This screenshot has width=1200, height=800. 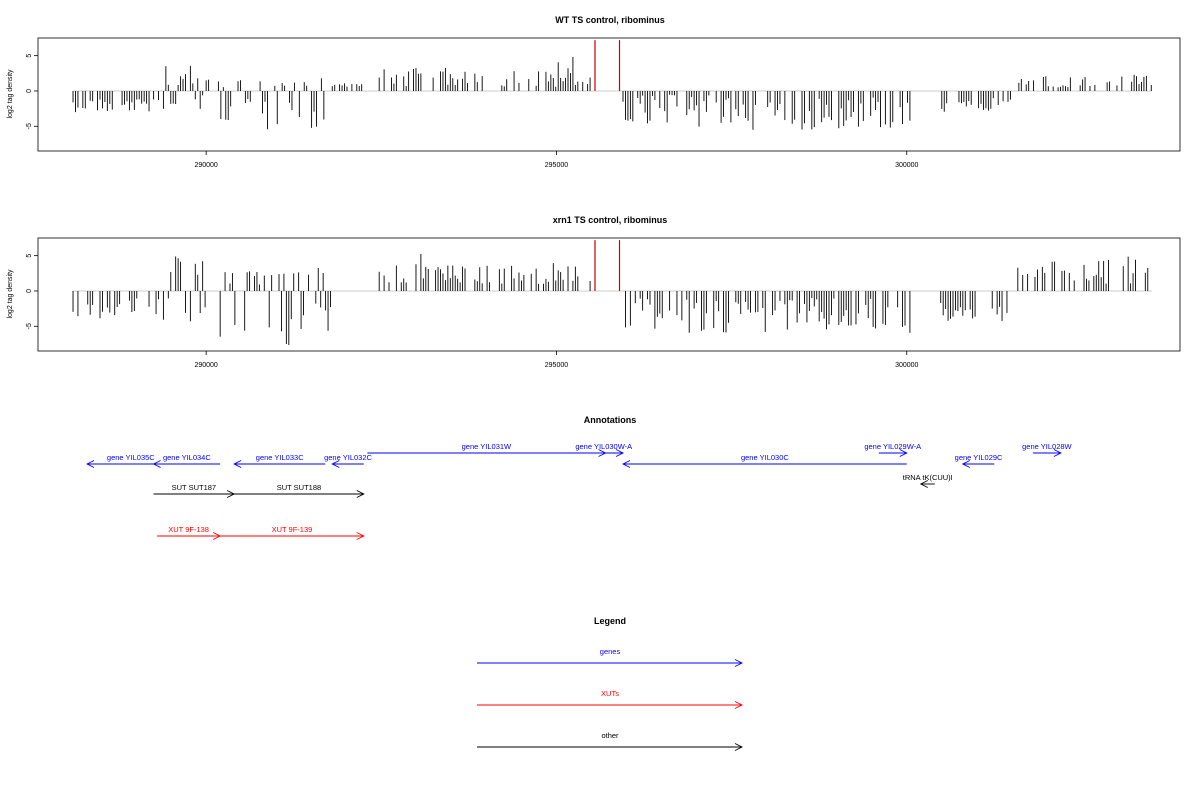 What do you see at coordinates (187, 457) in the screenshot?
I see `feature-label: gene YIL034C` at bounding box center [187, 457].